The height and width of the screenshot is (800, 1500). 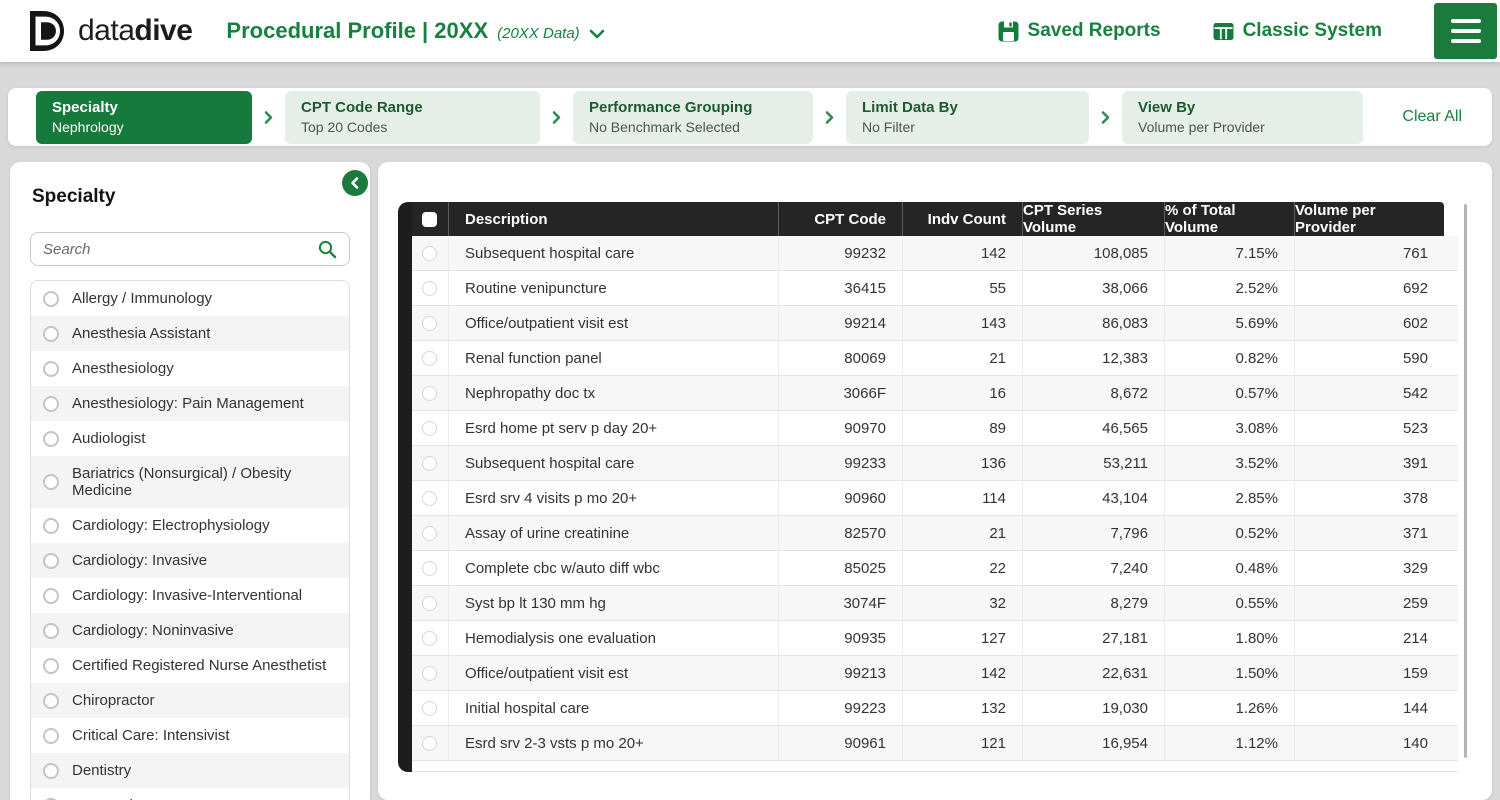 What do you see at coordinates (190, 403) in the screenshot?
I see `specialty-list-item: Anesthesiology: Pain Management` at bounding box center [190, 403].